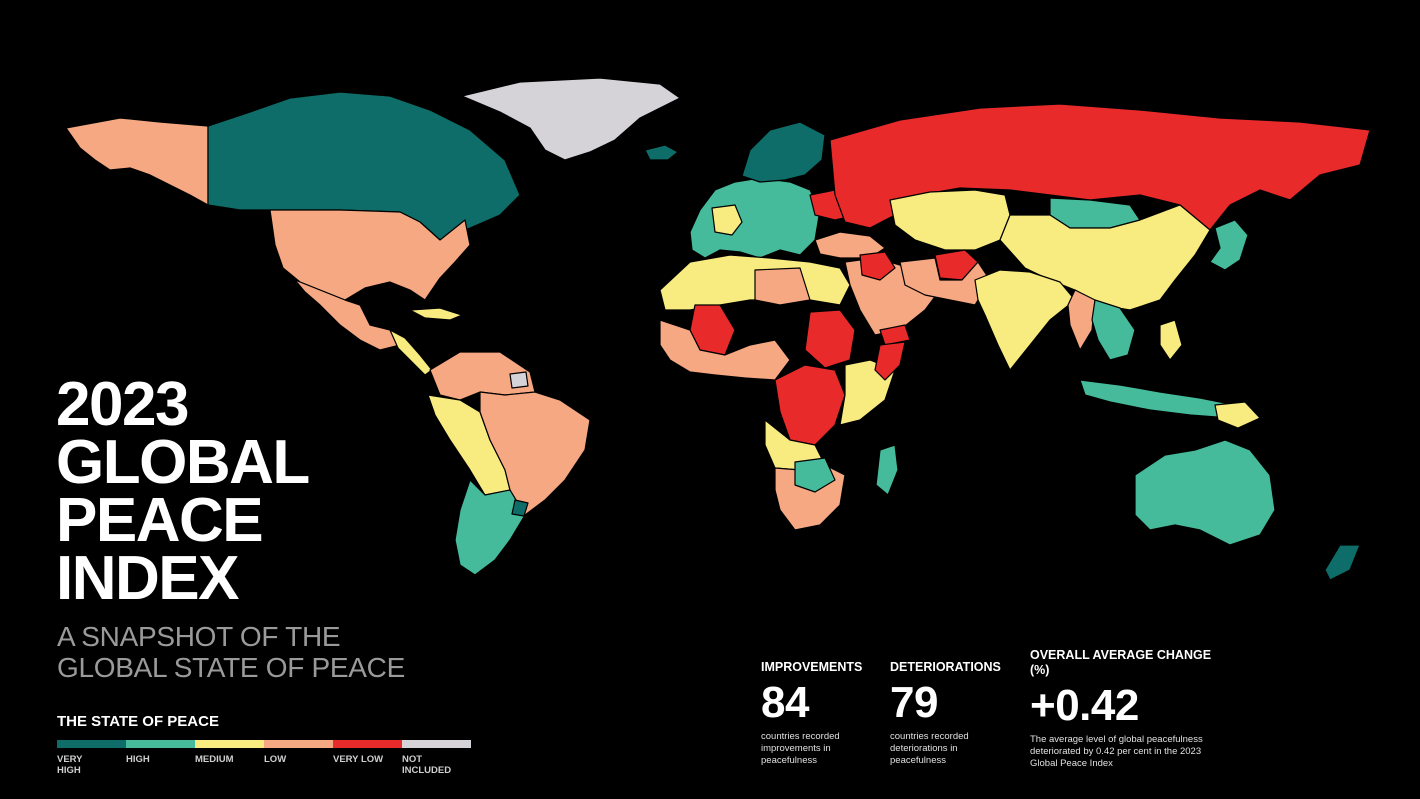 The image size is (1420, 799). What do you see at coordinates (138, 721) in the screenshot?
I see `legend-title: THE STATE OF PEACE` at bounding box center [138, 721].